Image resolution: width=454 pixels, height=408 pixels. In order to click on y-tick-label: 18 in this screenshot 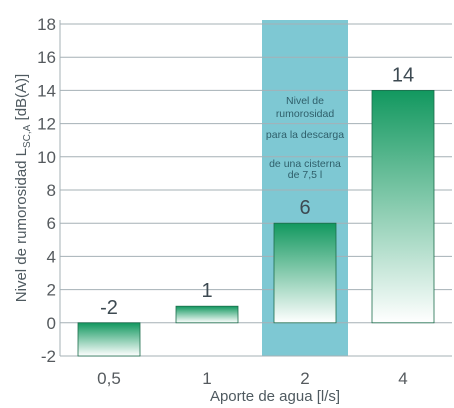, I will do `click(46, 24)`.